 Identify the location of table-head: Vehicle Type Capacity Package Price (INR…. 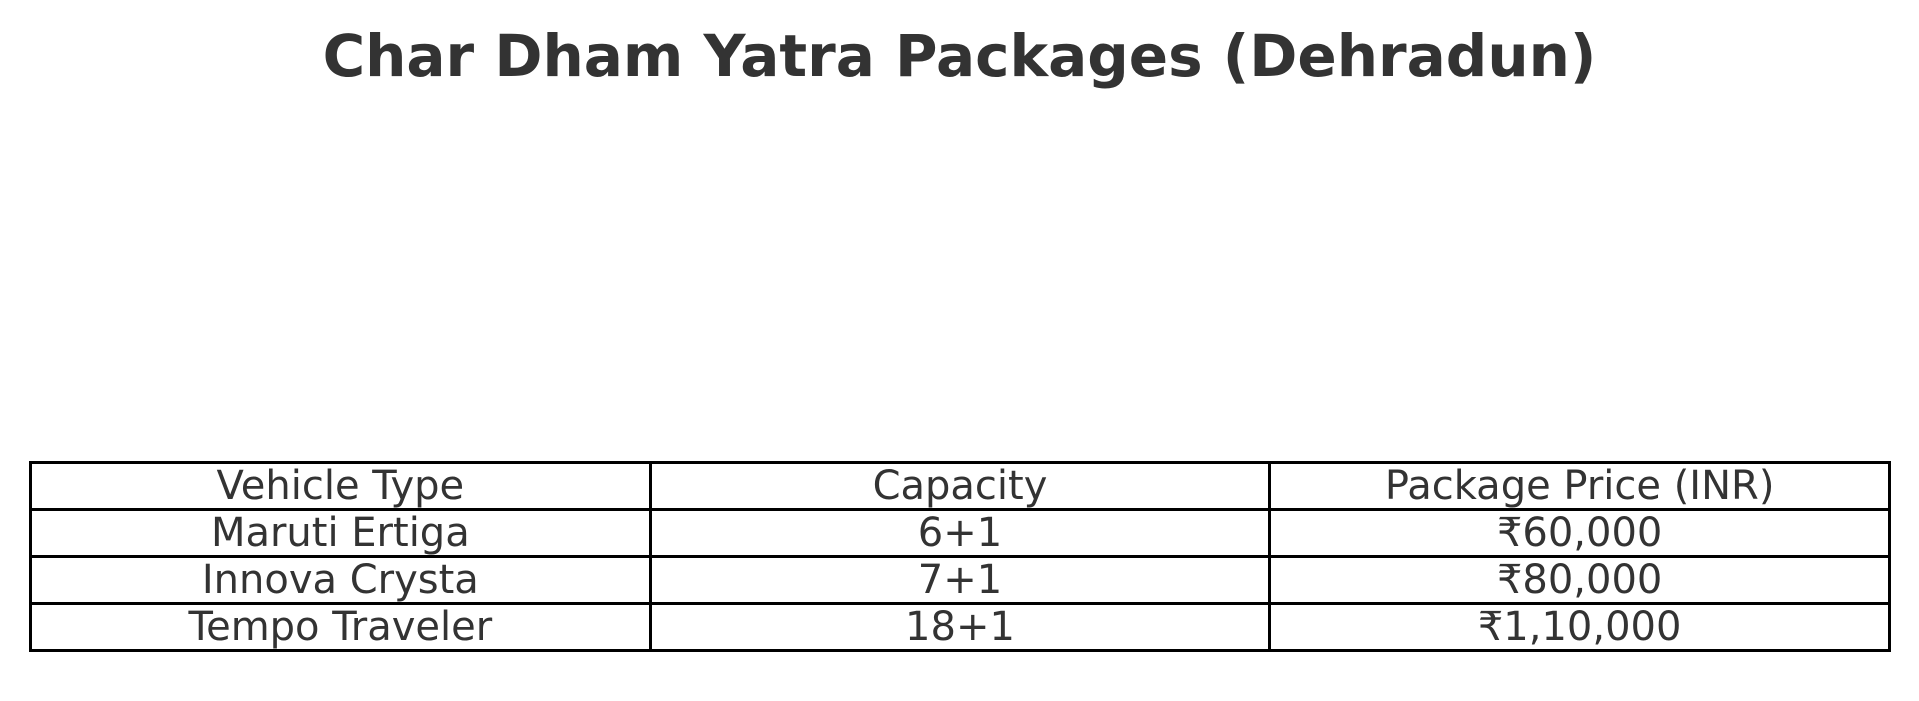
(960, 486).